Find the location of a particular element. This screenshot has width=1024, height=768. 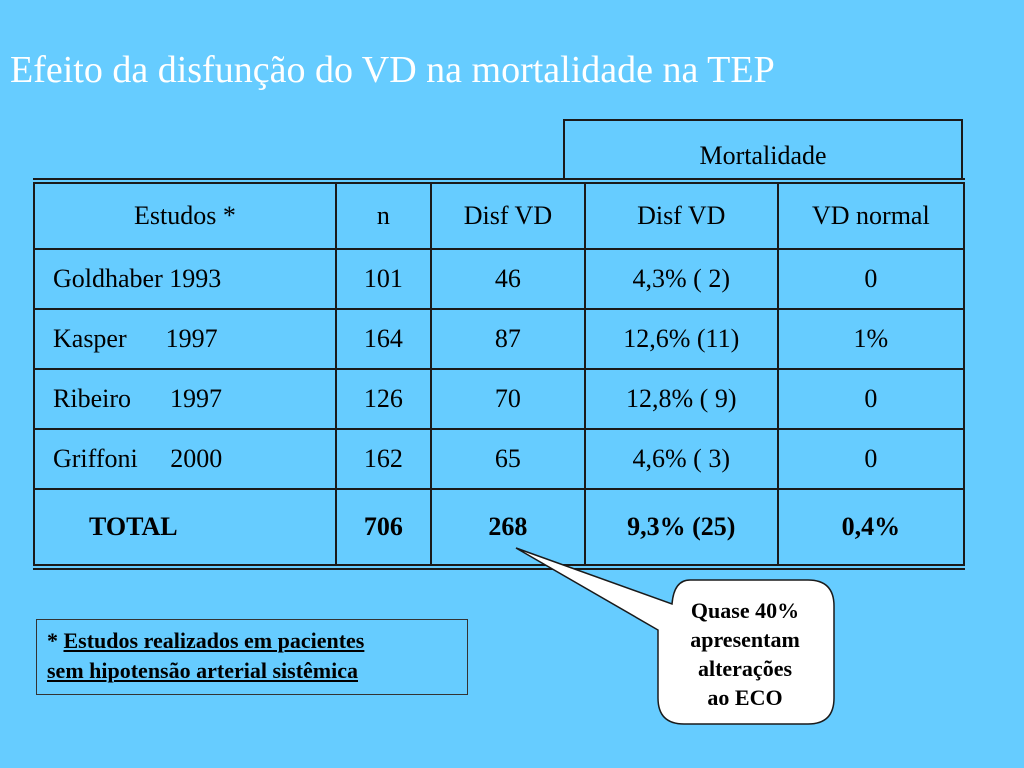

header-studies: Estudos * is located at coordinates (185, 214).